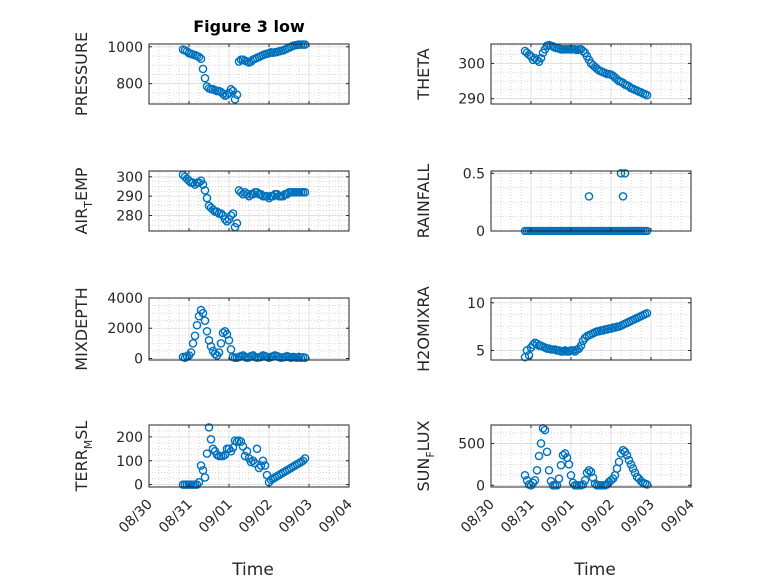  Describe the element at coordinates (249, 26) in the screenshot. I see `chart-title: Figure 3 low` at that location.